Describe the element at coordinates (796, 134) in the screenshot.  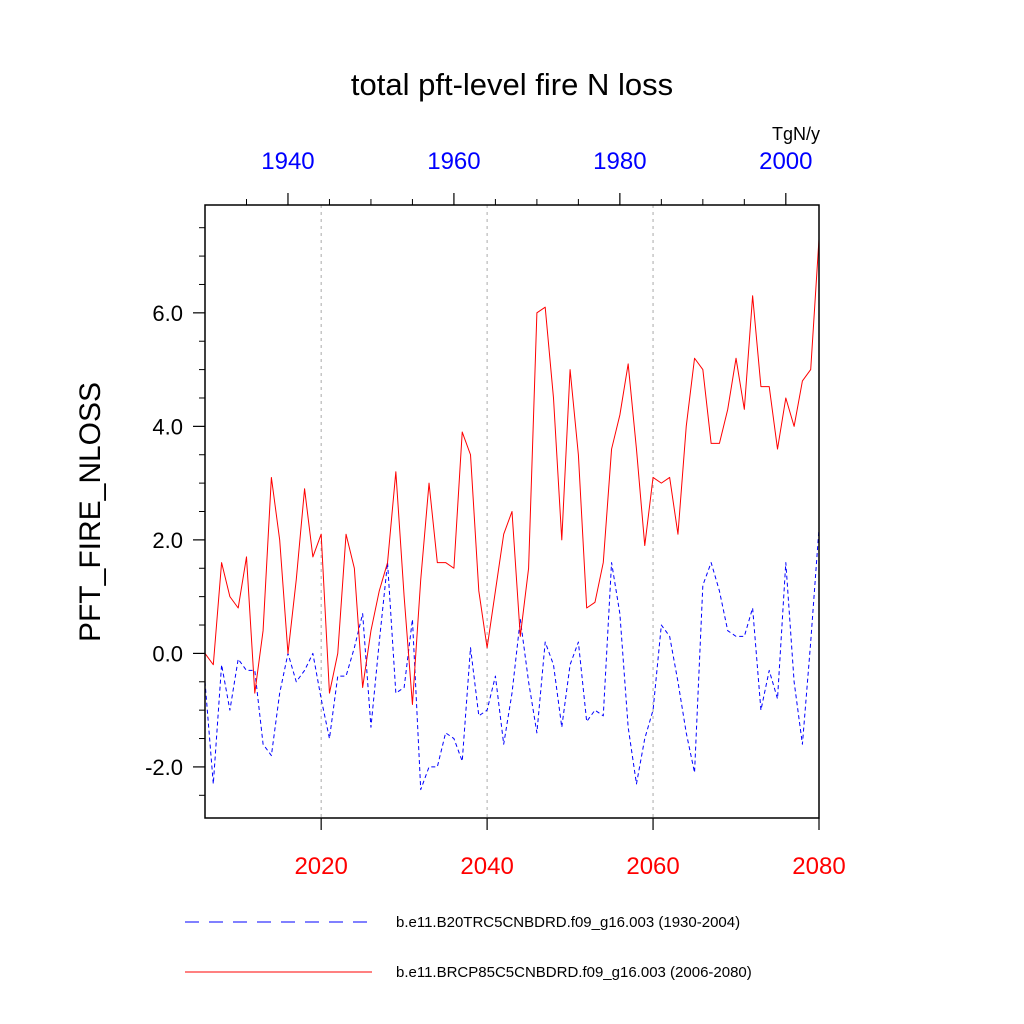
I see `units-label: TgN/y` at that location.